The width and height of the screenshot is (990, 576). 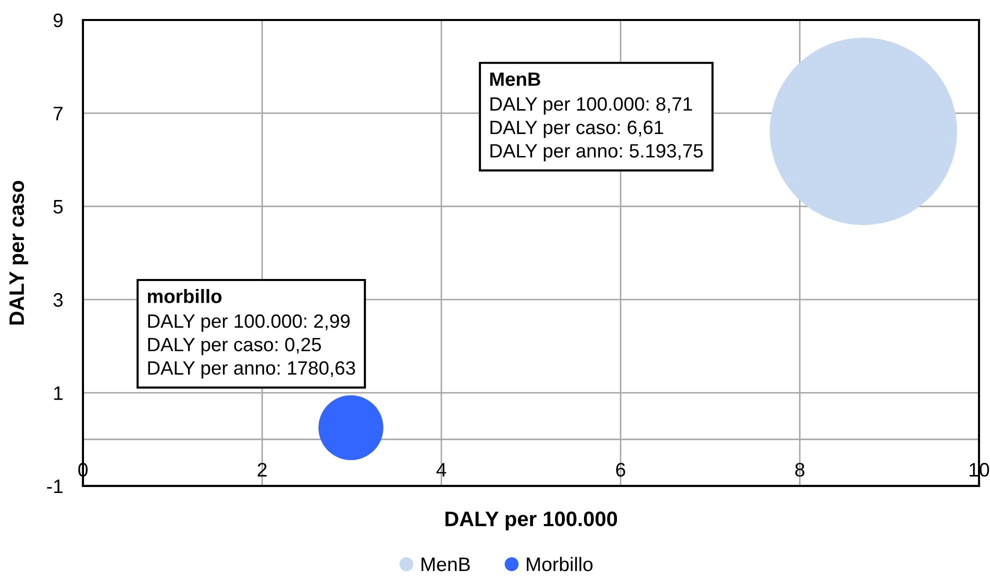 What do you see at coordinates (799, 469) in the screenshot?
I see `x-tick-label: 8` at bounding box center [799, 469].